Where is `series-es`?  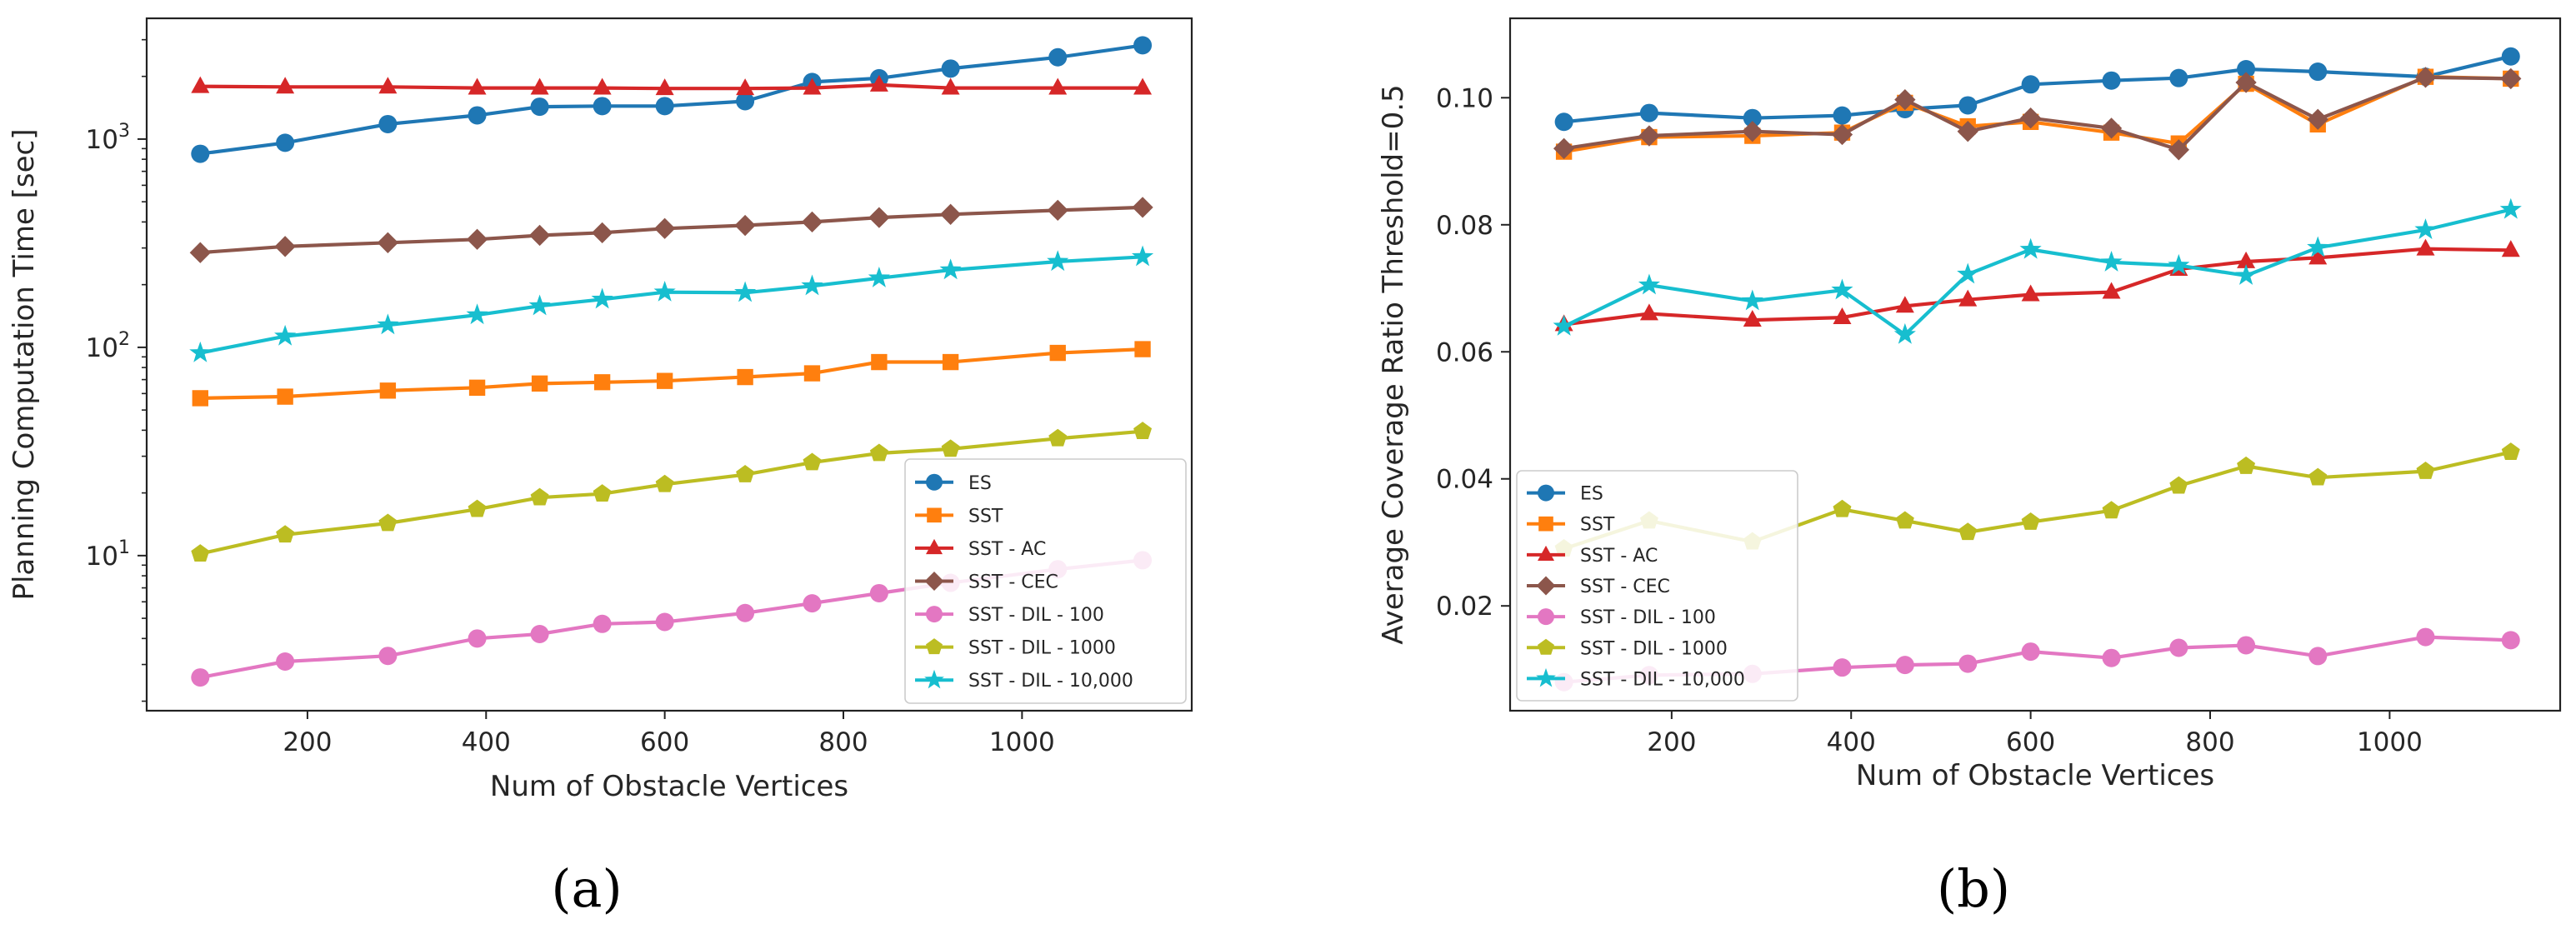
series-es is located at coordinates (672, 99).